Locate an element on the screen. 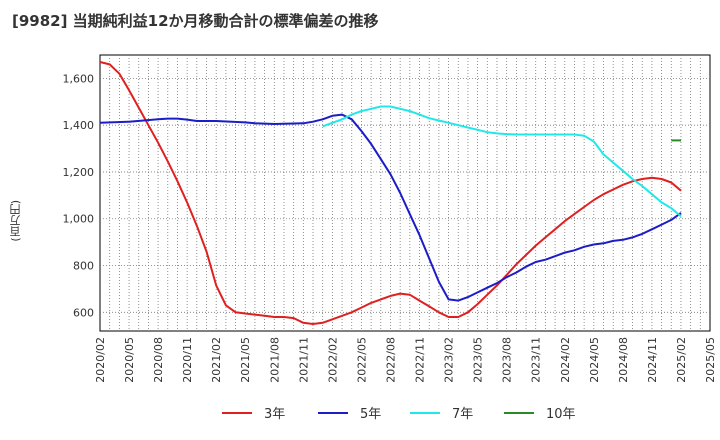 This screenshot has width=720, height=440. legend-label-0: 3年 is located at coordinates (274, 414).